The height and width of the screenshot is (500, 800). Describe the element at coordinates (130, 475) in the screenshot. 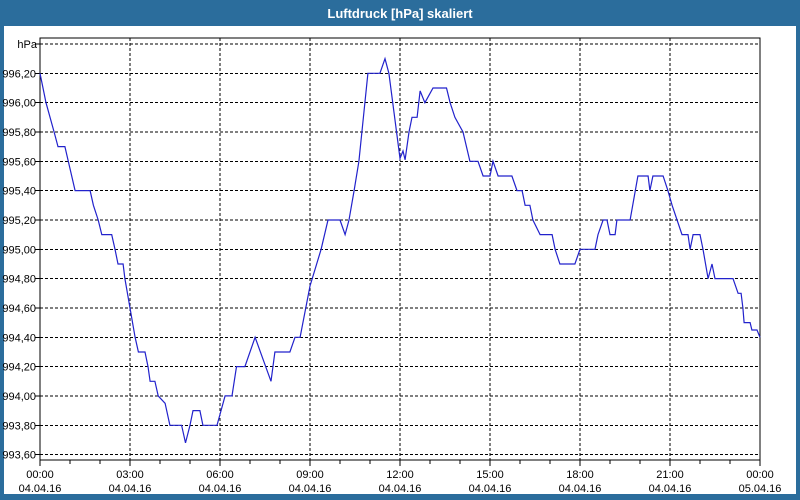

I see `x-tick-time-label: 03:00` at that location.